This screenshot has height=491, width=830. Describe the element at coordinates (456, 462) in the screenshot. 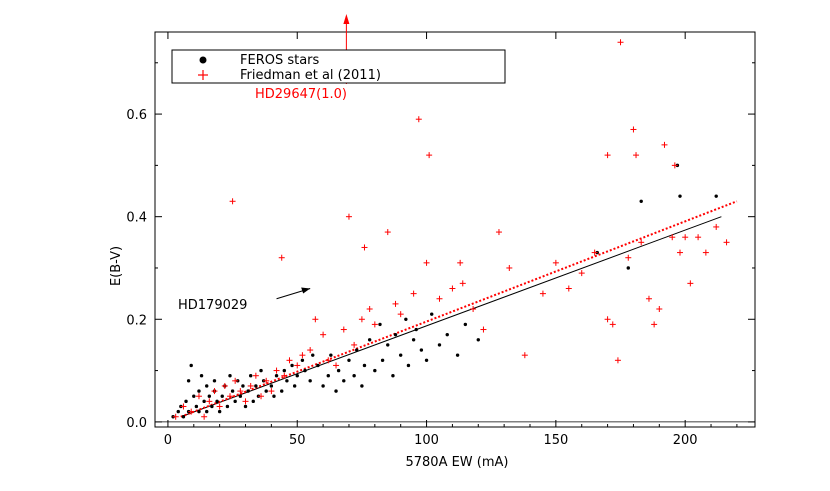

I see `x-axis-title: 5780A EW (mA)` at that location.